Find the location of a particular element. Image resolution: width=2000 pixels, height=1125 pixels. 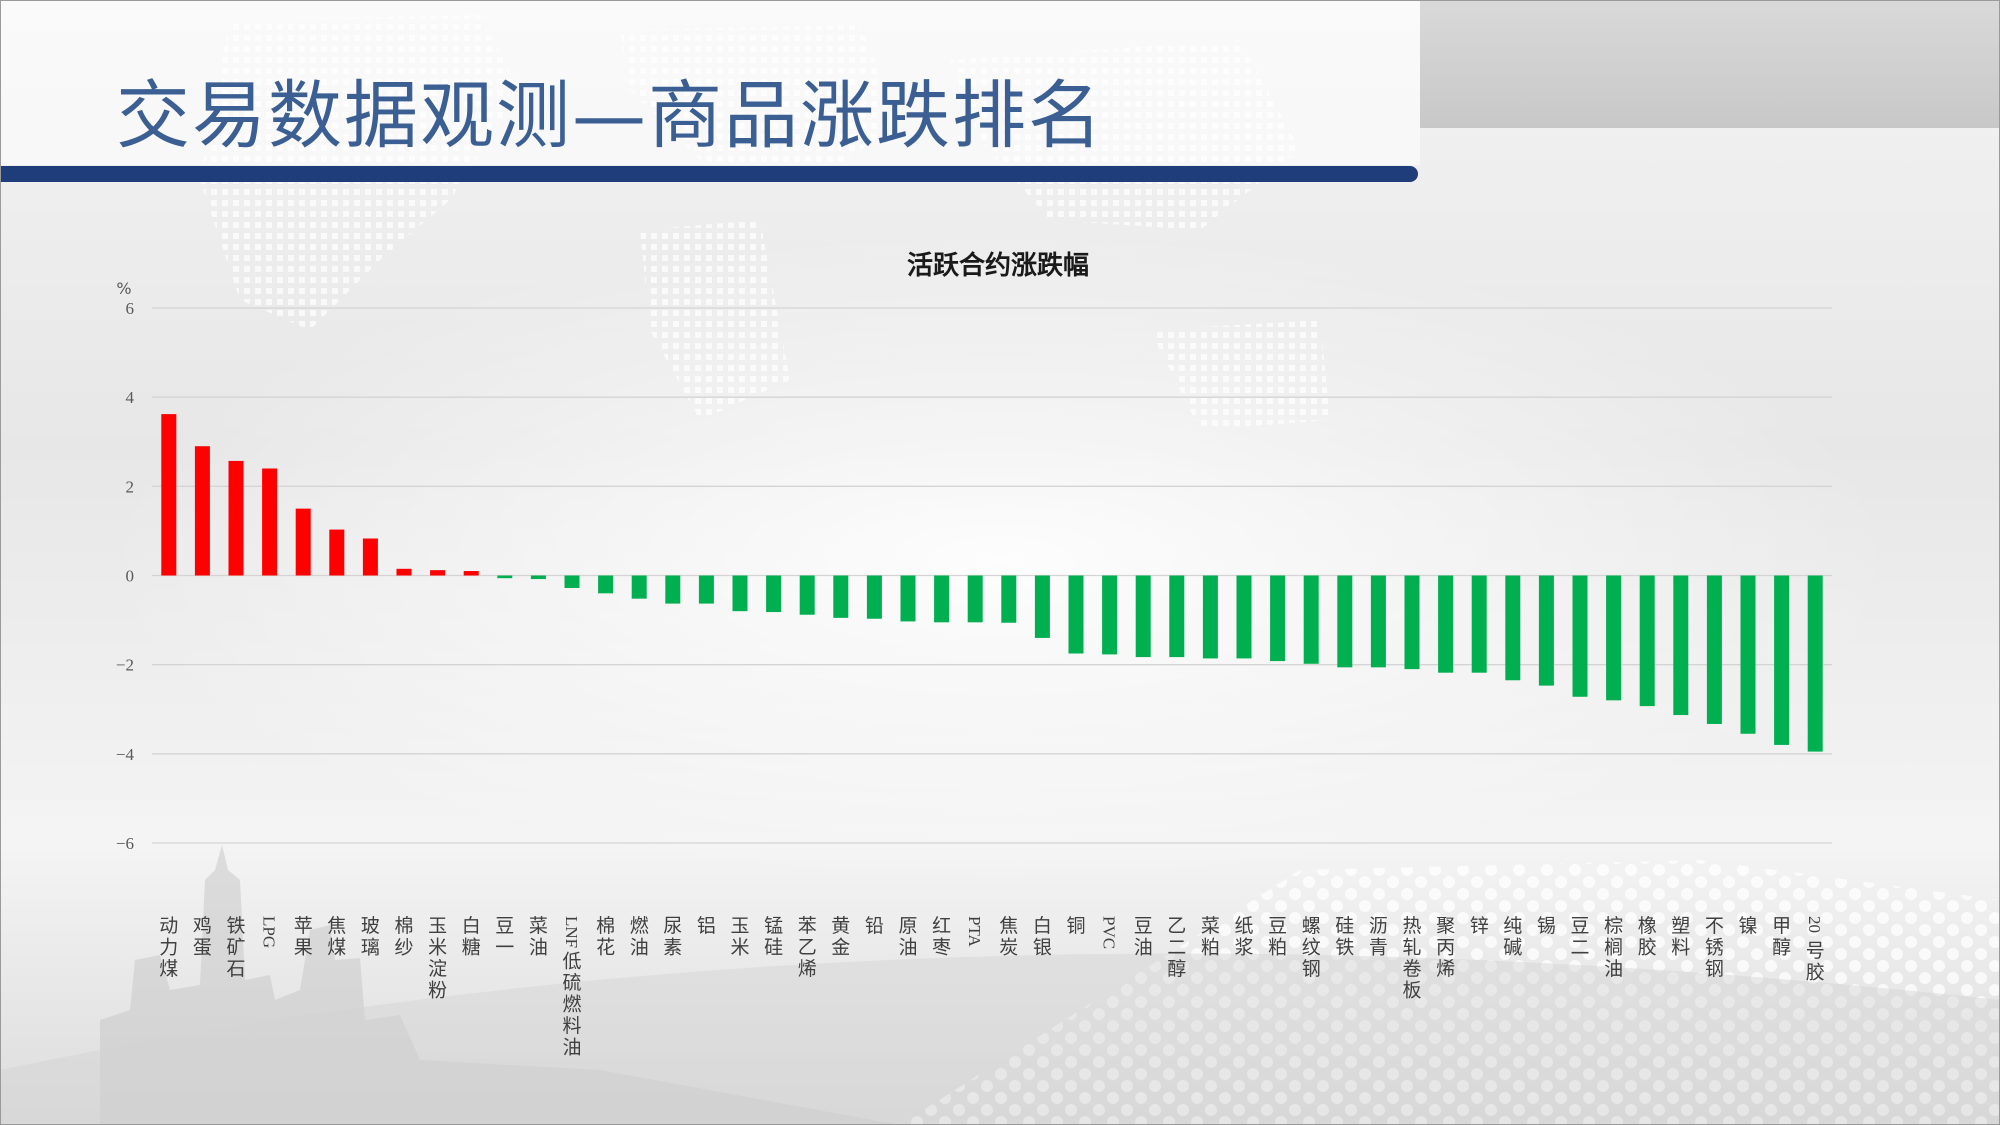

x-tick-label: 沥青 is located at coordinates (1378, 937).